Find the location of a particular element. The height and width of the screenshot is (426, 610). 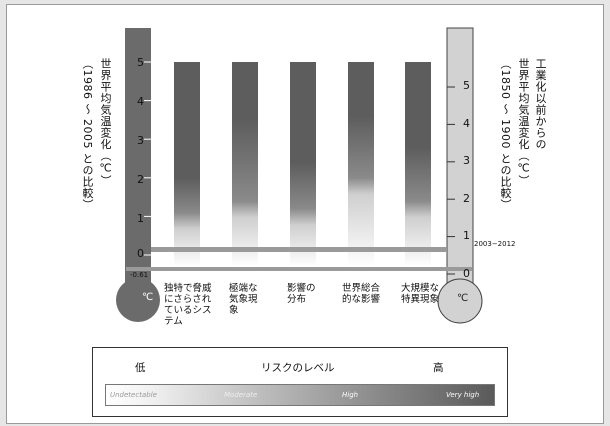

left-axis-sublabel: （1986 ～ 2005 との比較） is located at coordinates (87, 134).